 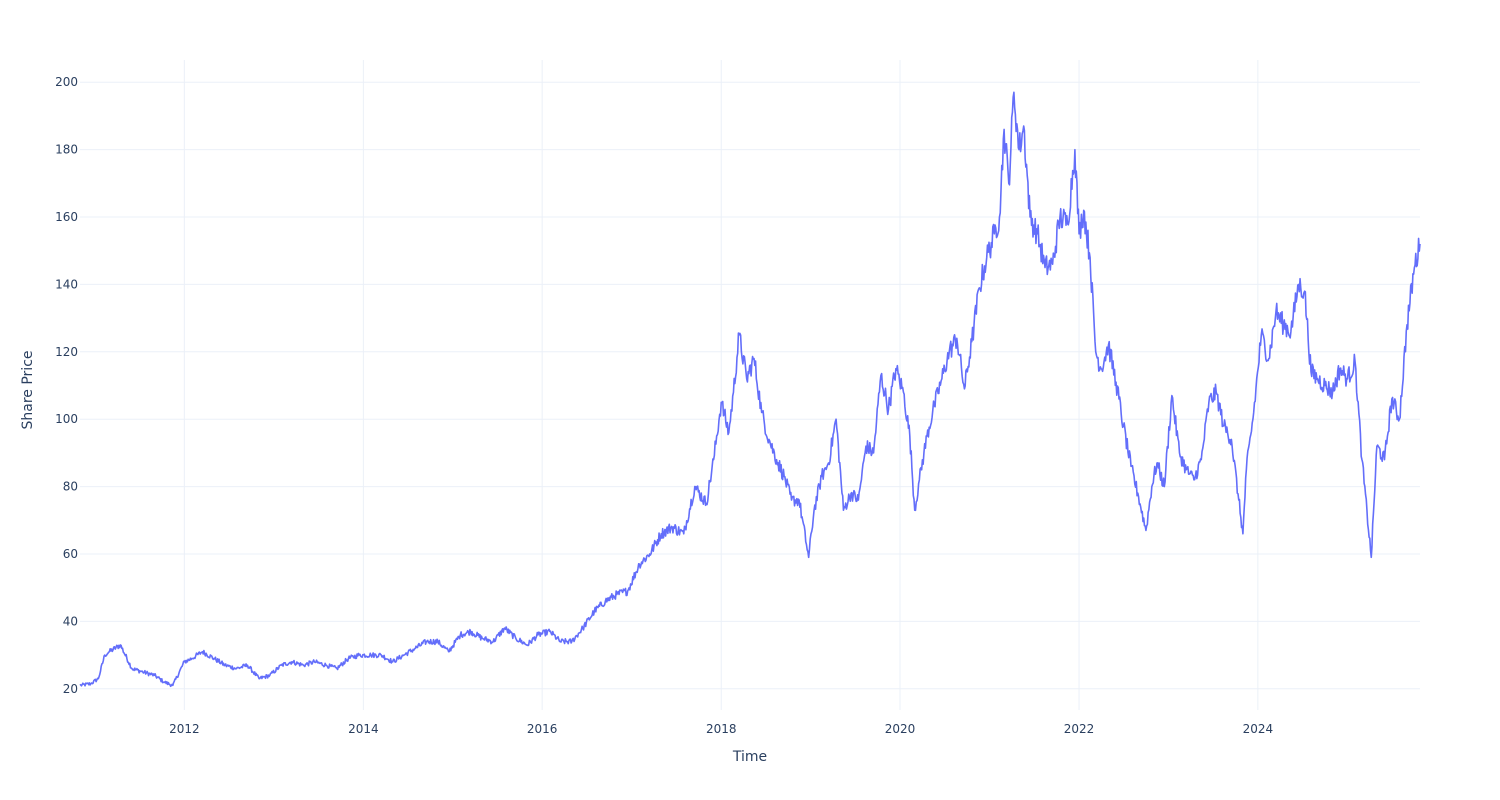 I want to click on y-tick-label: 60, so click(x=70, y=554).